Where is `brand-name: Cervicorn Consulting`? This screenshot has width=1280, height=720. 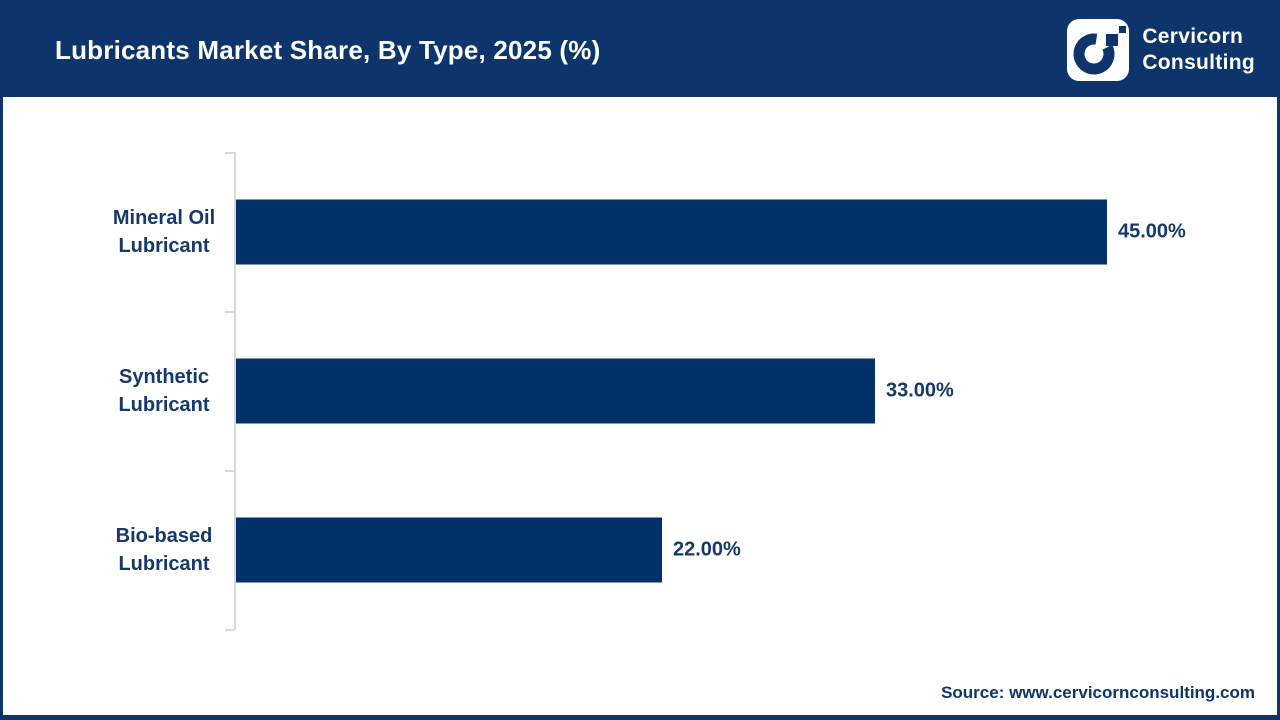
brand-name: Cervicorn Consulting is located at coordinates (1198, 50).